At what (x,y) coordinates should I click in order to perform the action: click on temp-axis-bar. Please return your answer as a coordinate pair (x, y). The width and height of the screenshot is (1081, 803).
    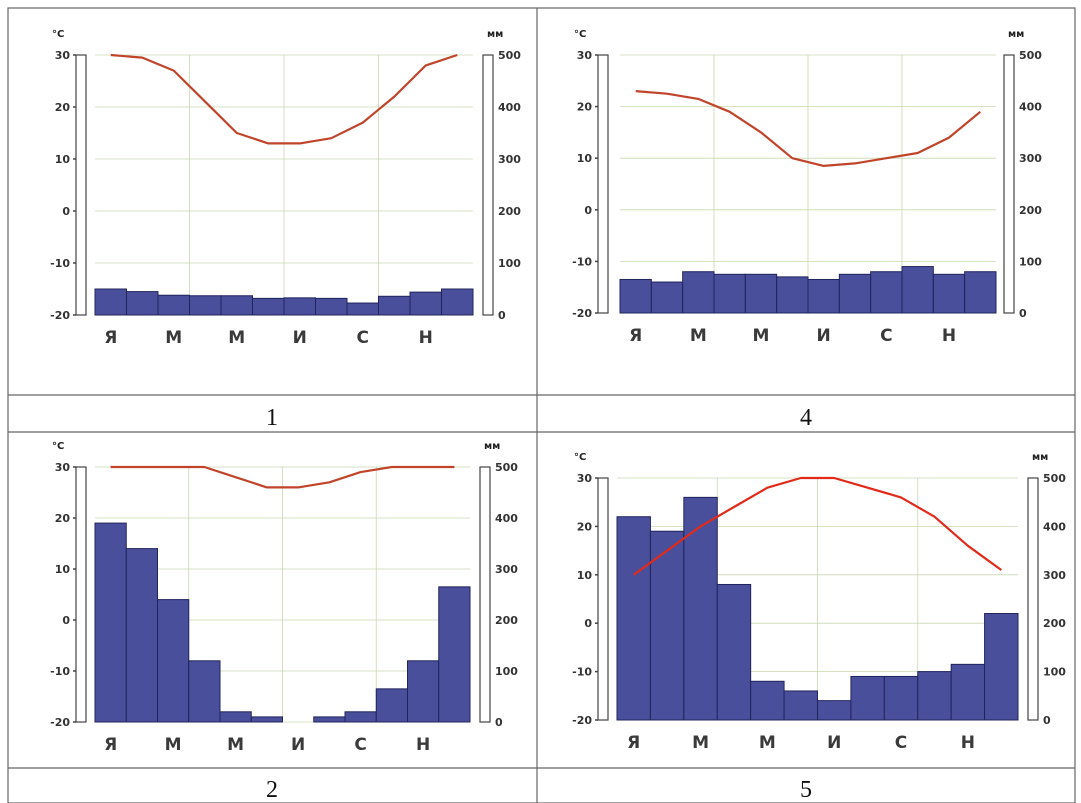
    Looking at the image, I should click on (603, 599).